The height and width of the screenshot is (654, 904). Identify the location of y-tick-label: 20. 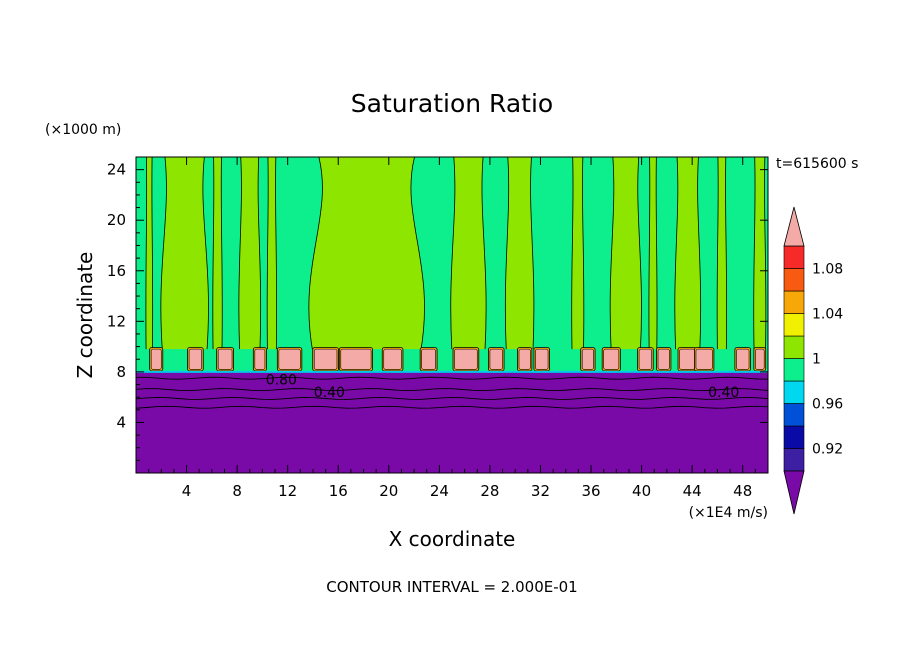
(116, 220).